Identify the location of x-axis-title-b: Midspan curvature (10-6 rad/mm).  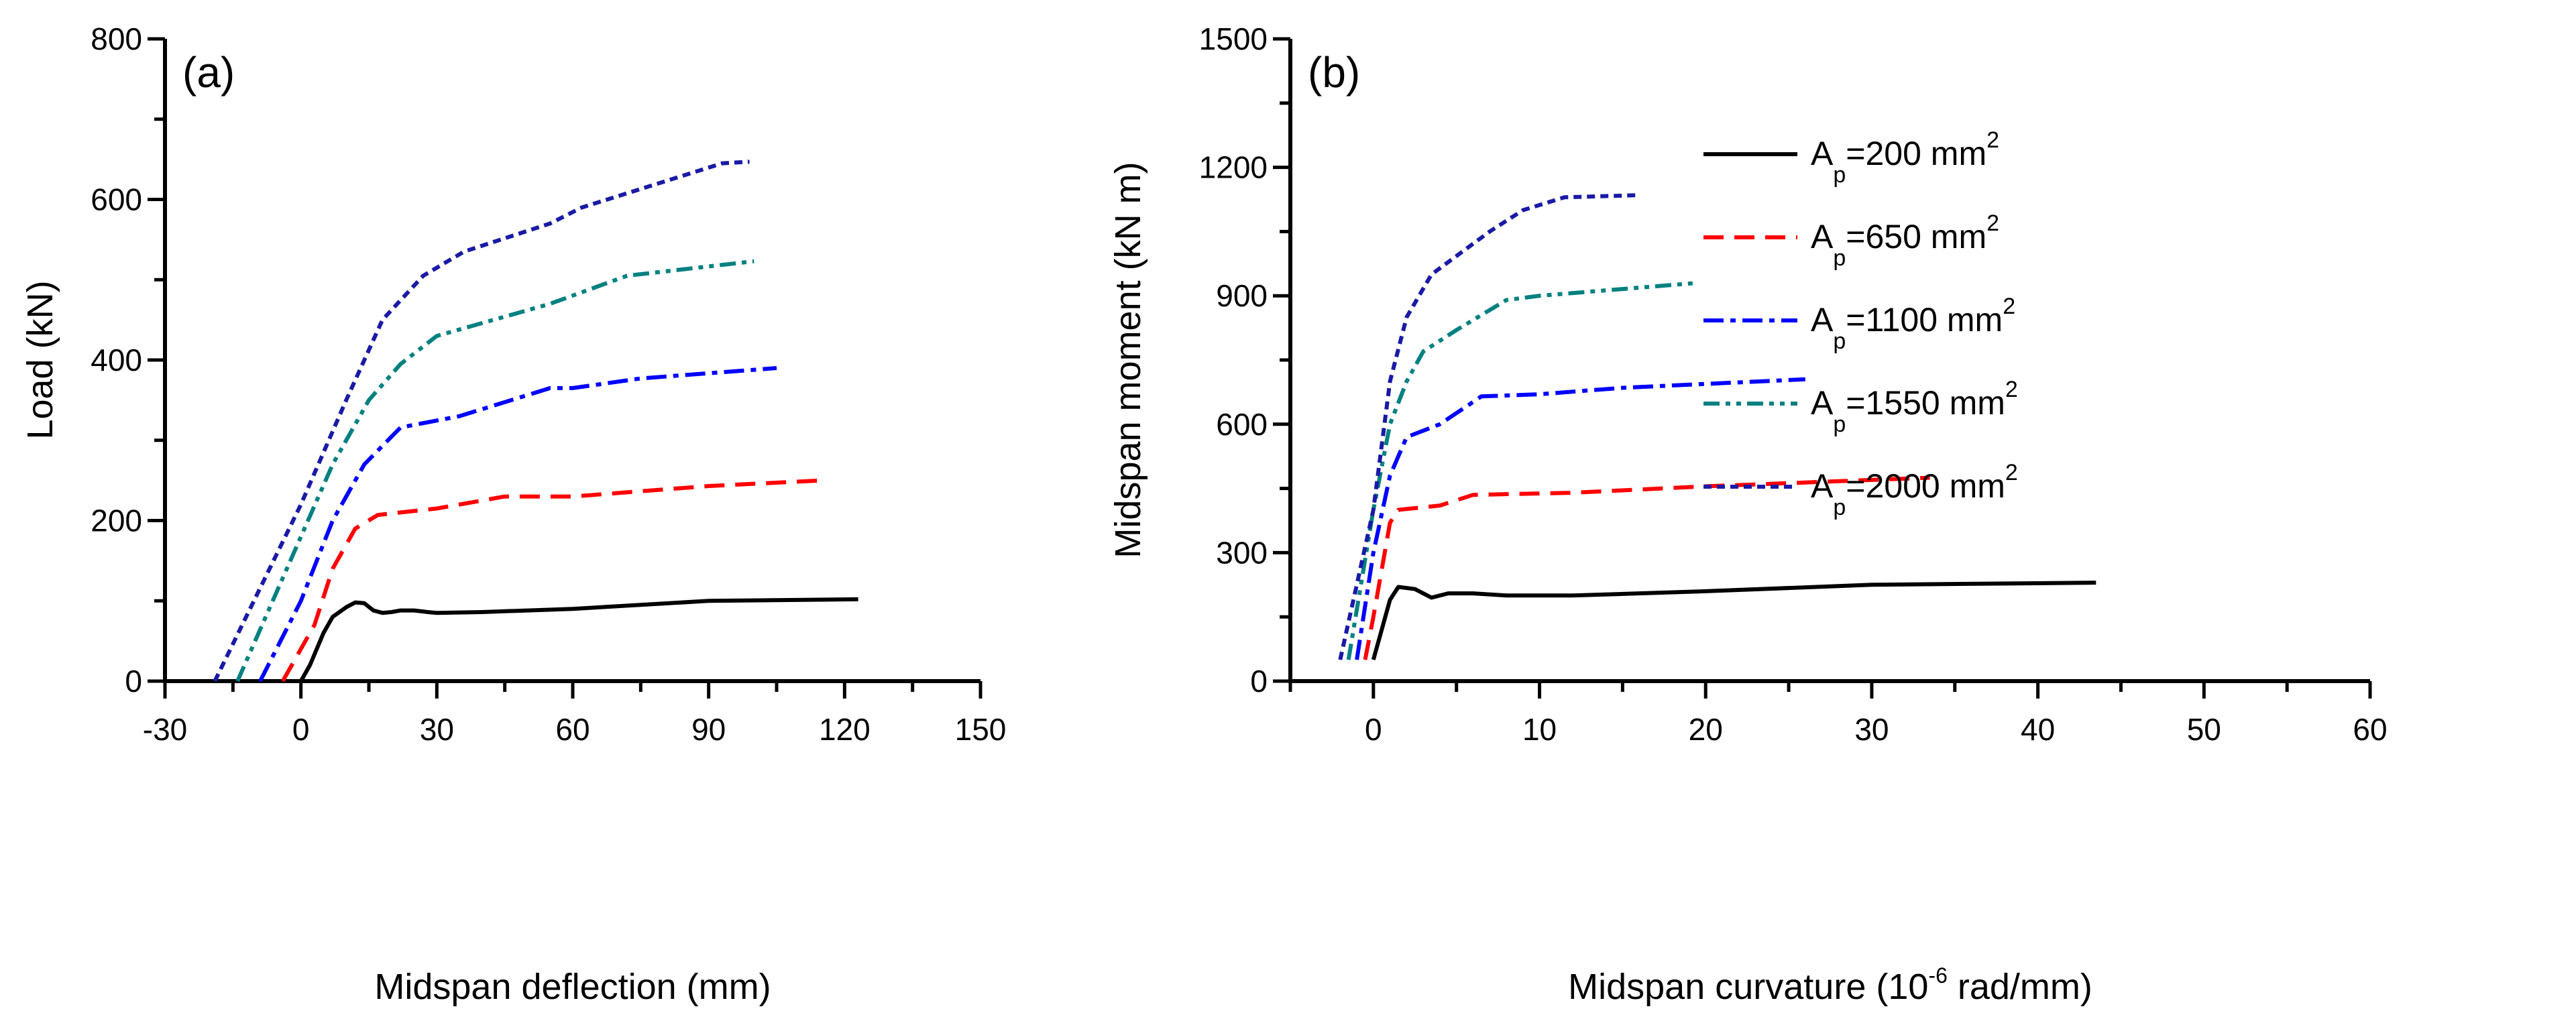
(1830, 985).